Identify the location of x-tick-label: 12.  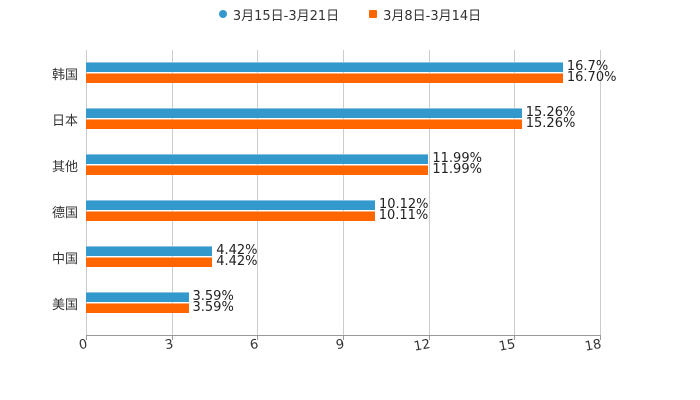
(422, 346).